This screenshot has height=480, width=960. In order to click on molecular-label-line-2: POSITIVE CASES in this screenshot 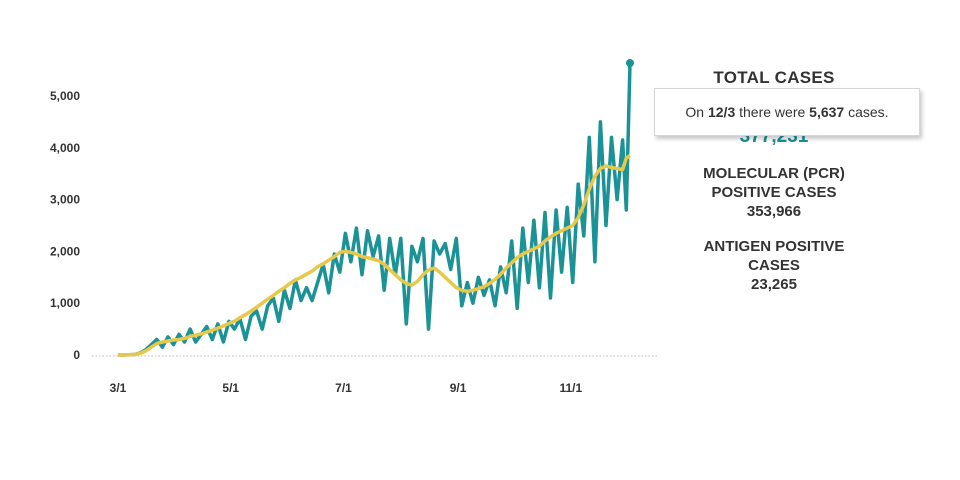, I will do `click(774, 192)`.